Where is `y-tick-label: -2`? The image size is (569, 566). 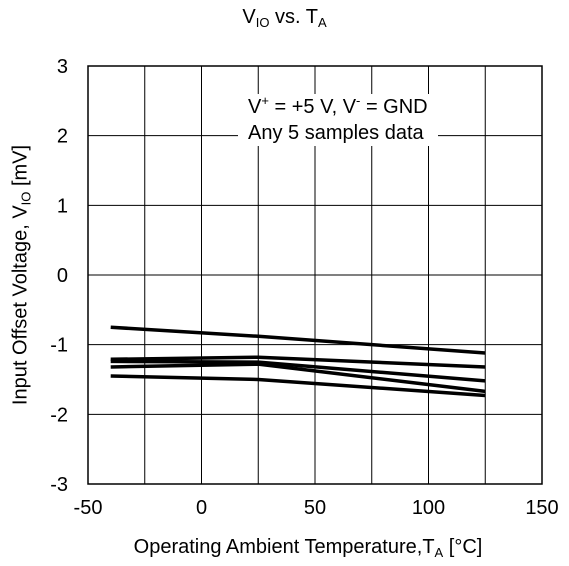 y-tick-label: -2 is located at coordinates (59, 415).